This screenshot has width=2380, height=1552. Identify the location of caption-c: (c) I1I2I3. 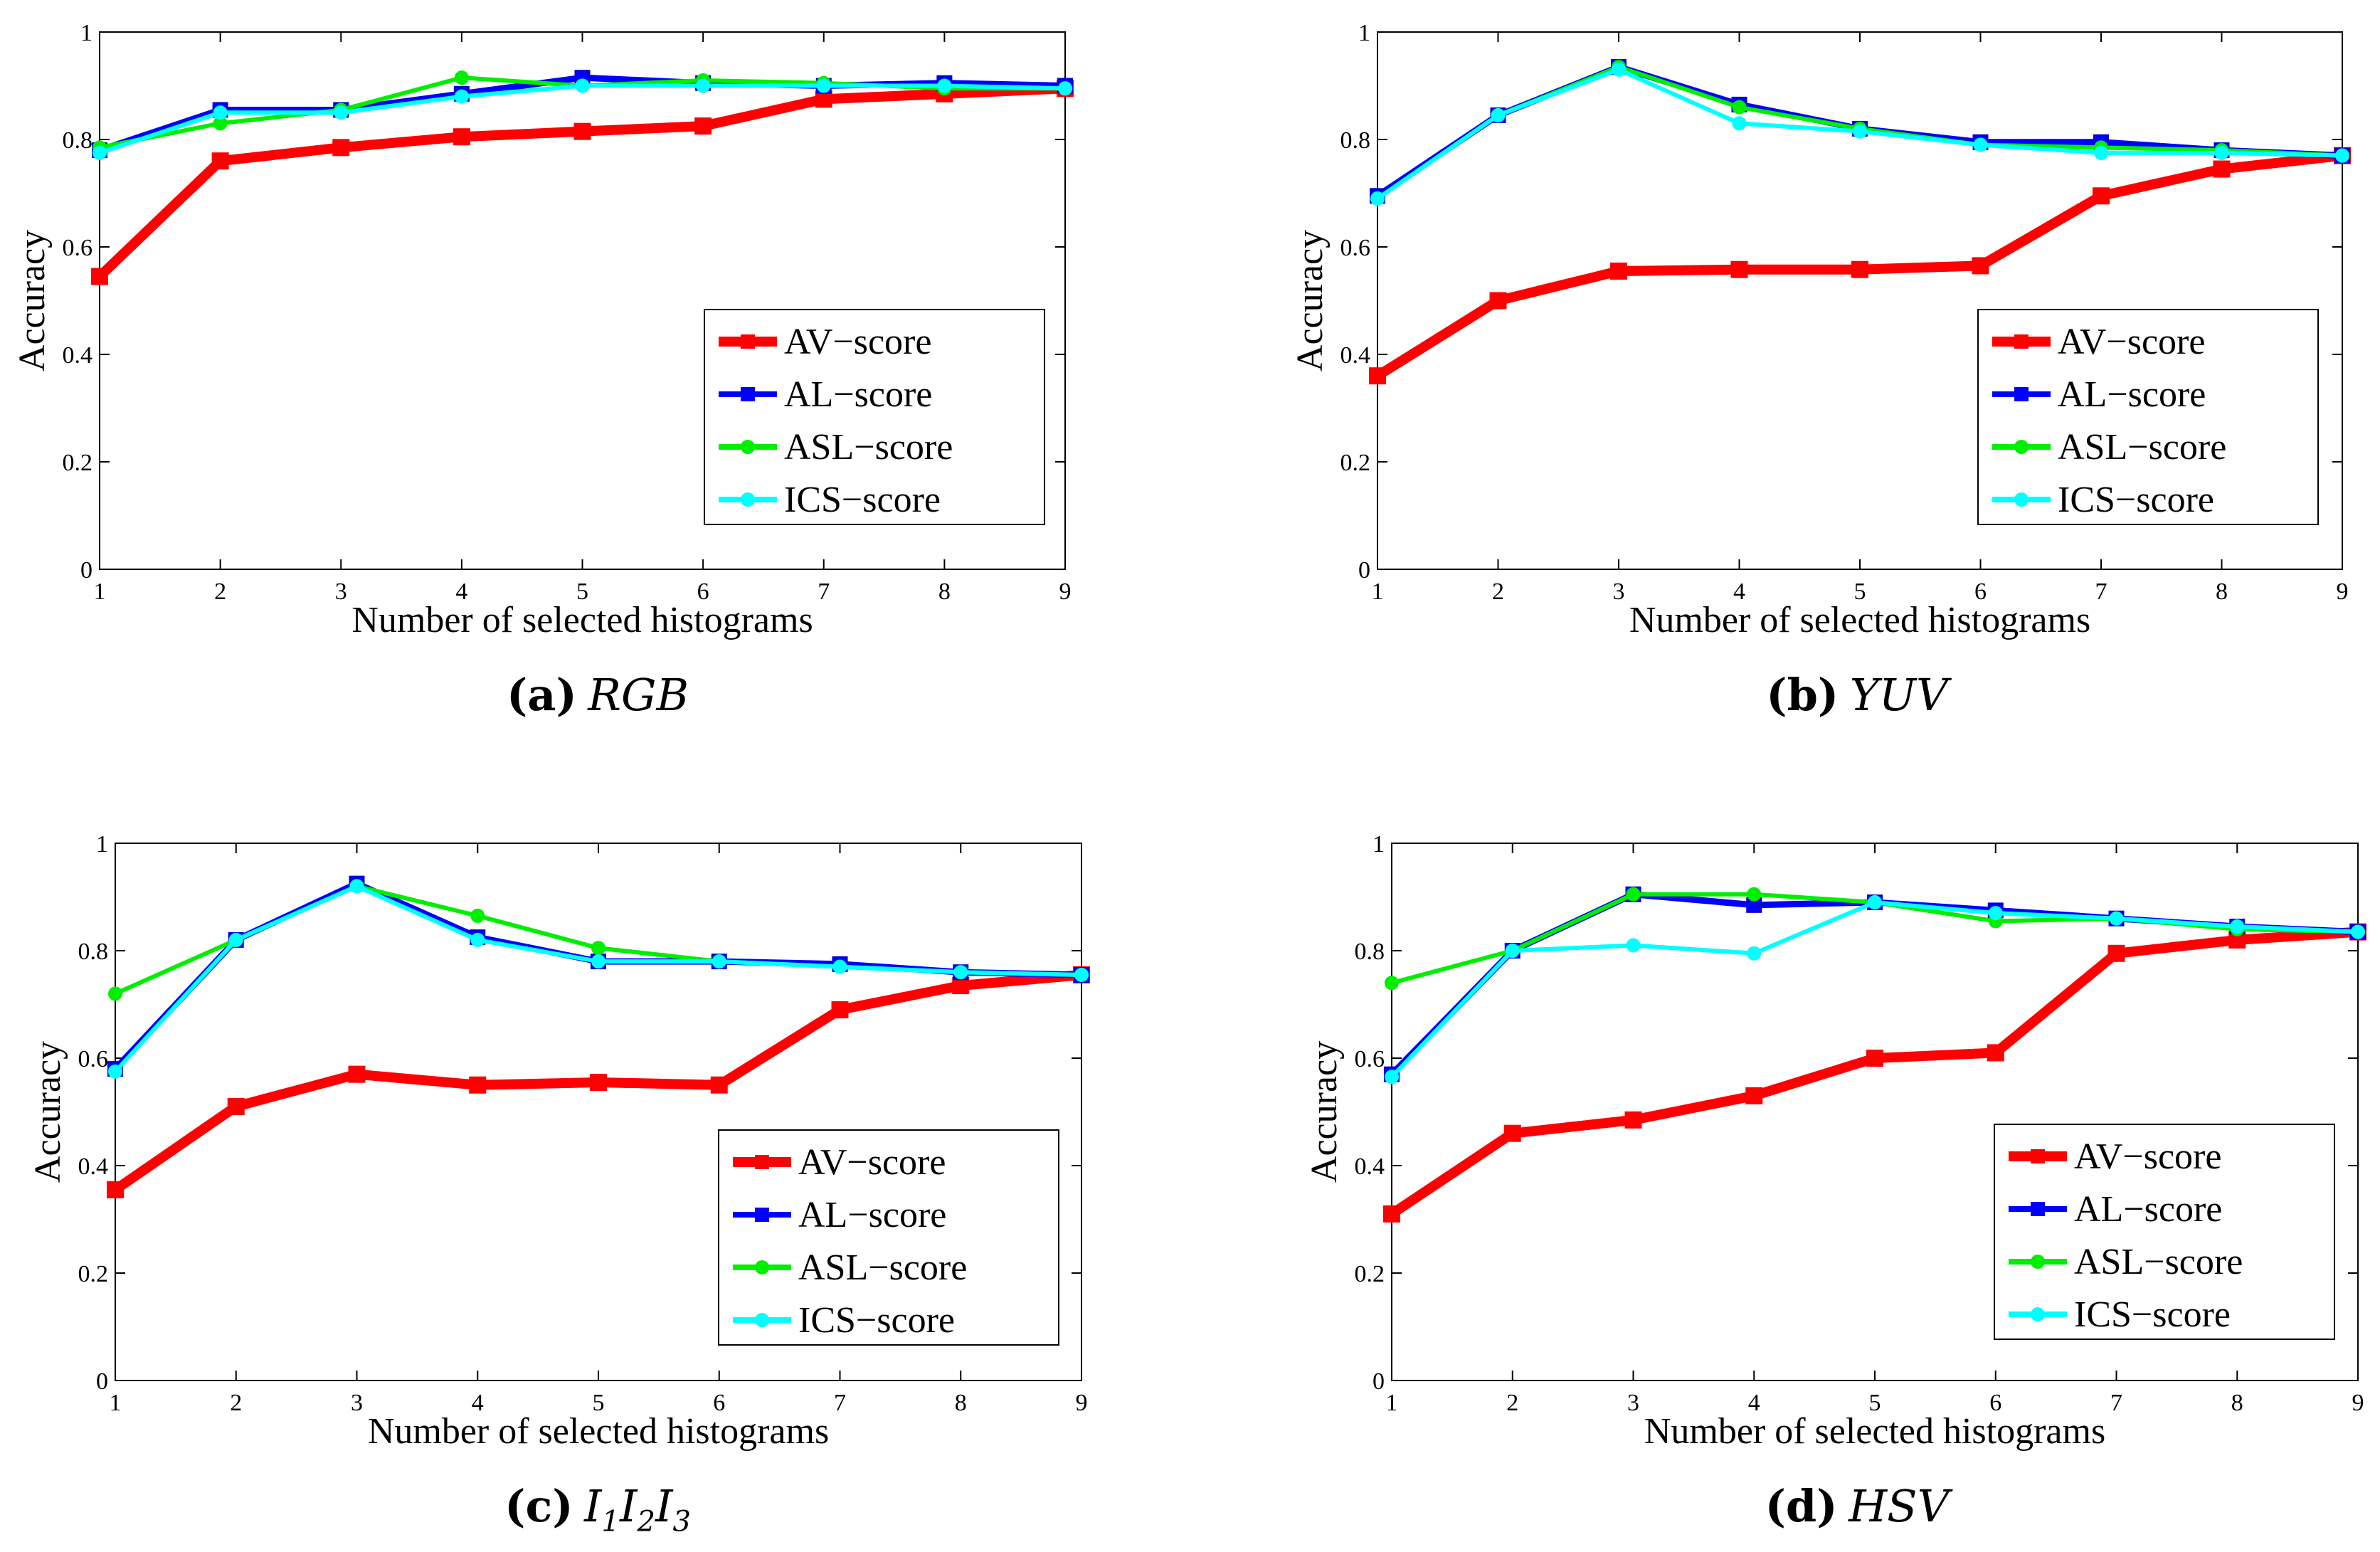
(597, 1509).